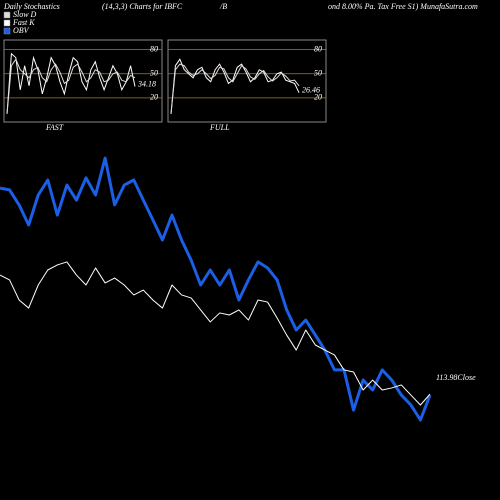 The image size is (500, 500). What do you see at coordinates (311, 90) in the screenshot?
I see `value-label: 26.46` at bounding box center [311, 90].